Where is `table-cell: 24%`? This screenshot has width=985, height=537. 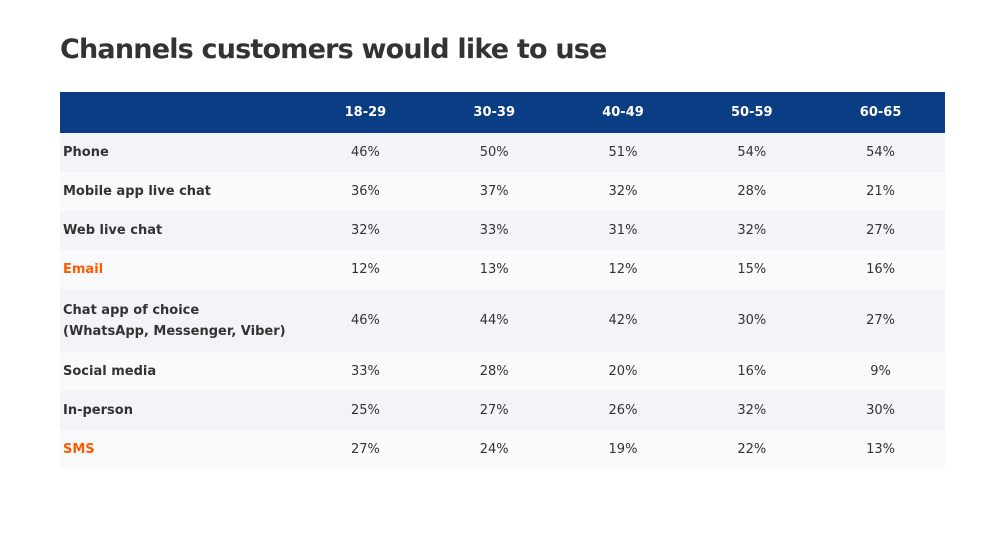 table-cell: 24% is located at coordinates (494, 449).